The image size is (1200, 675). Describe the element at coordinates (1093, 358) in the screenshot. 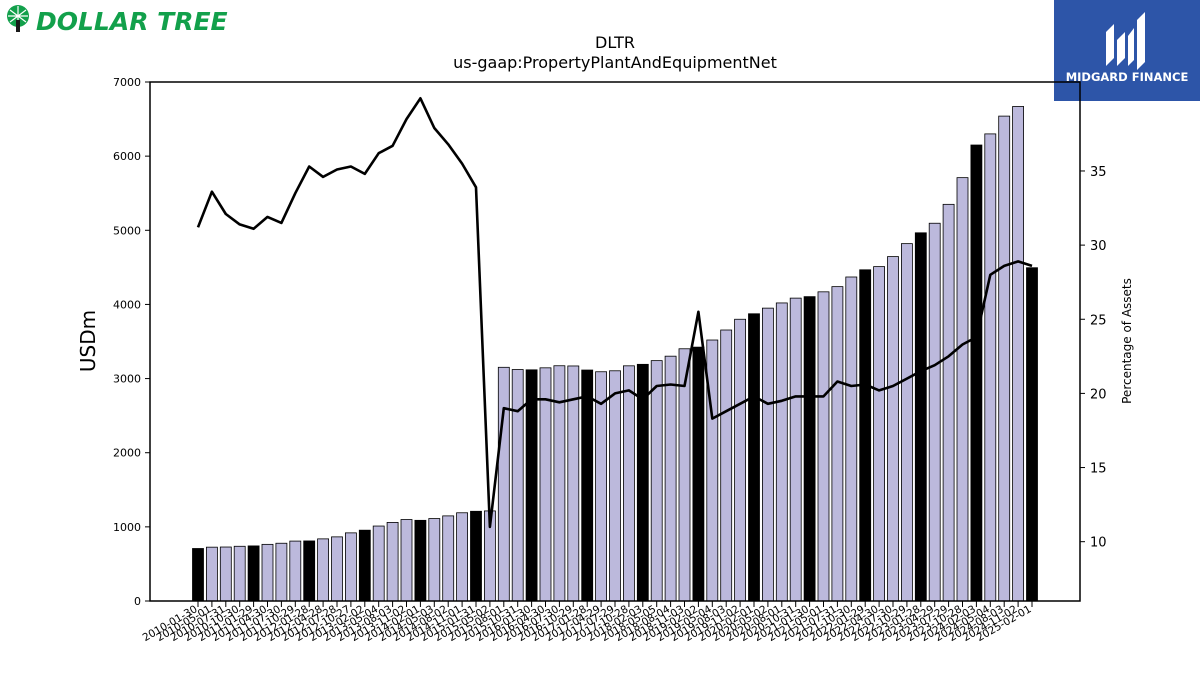

I see `y-axis-right: 10 15 20 25 30 35` at that location.